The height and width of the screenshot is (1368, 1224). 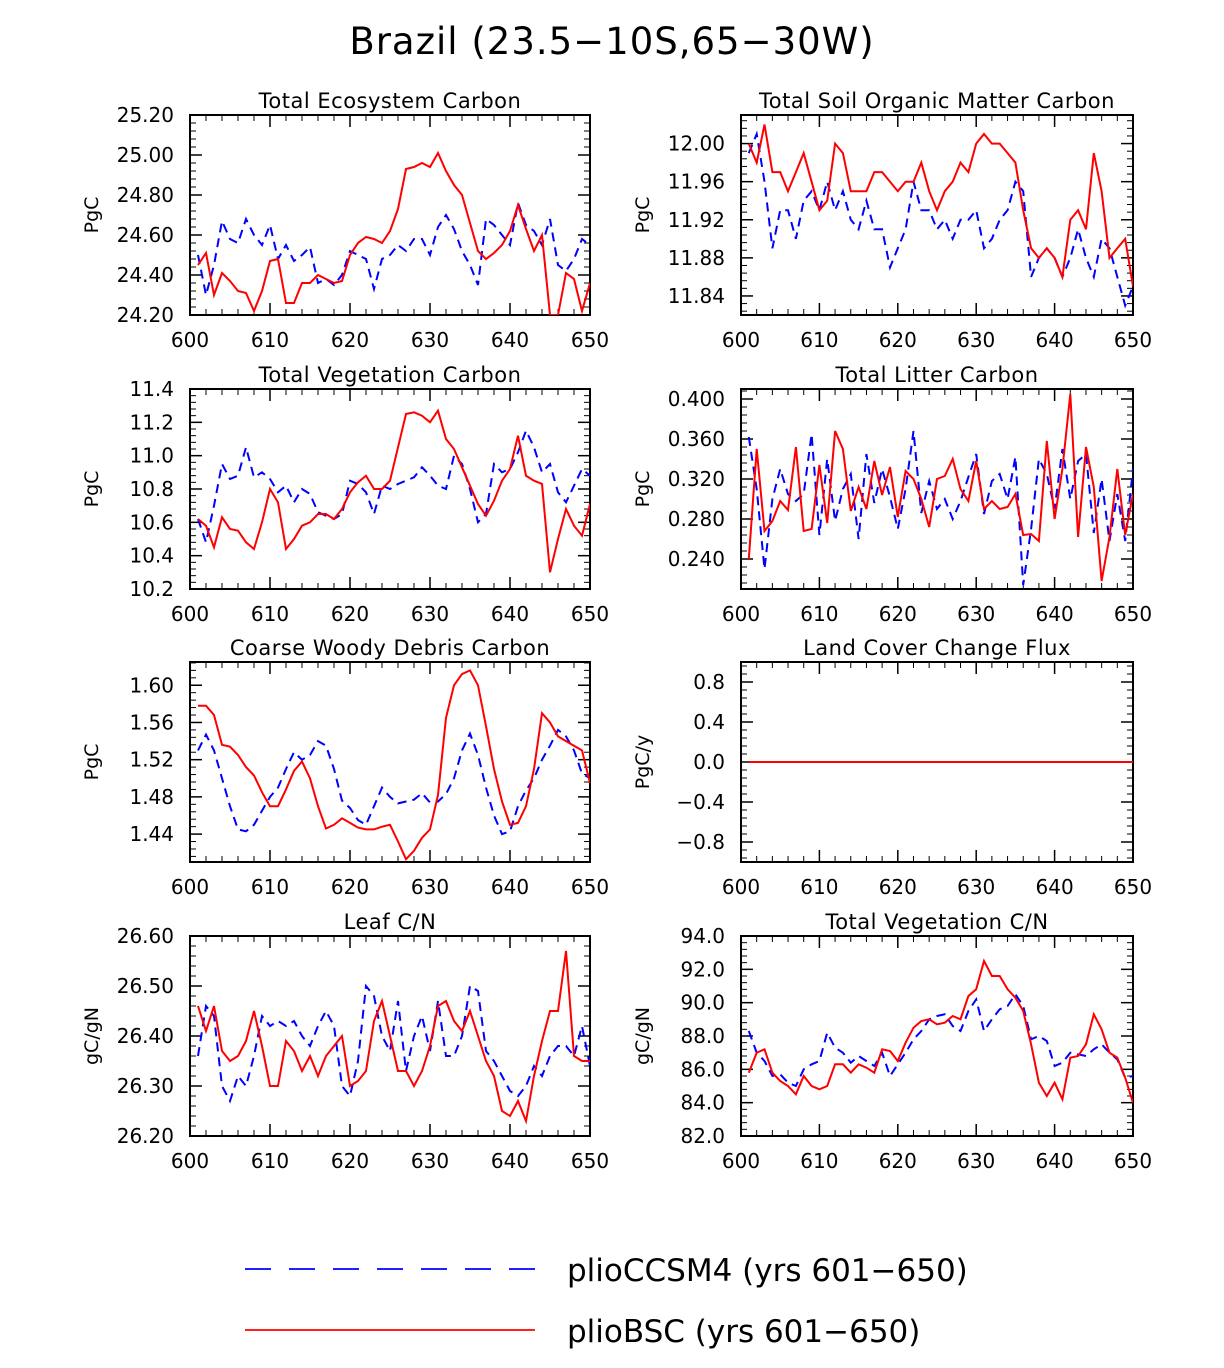 What do you see at coordinates (145, 986) in the screenshot?
I see `y-tick-label: 26.50` at bounding box center [145, 986].